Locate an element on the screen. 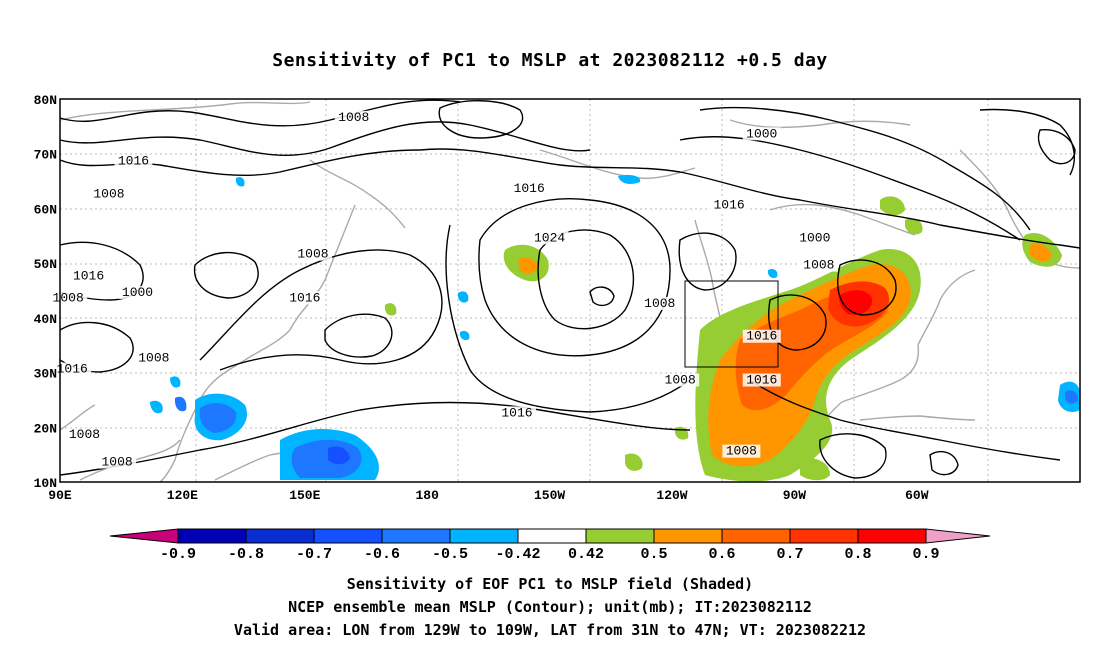 The height and width of the screenshot is (650, 1100). colorbar-arrow-low is located at coordinates (144, 536).